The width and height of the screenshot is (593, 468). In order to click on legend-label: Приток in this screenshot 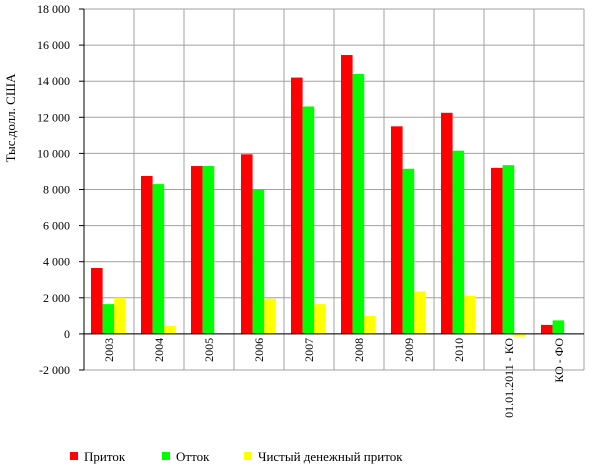, I will do `click(105, 456)`.